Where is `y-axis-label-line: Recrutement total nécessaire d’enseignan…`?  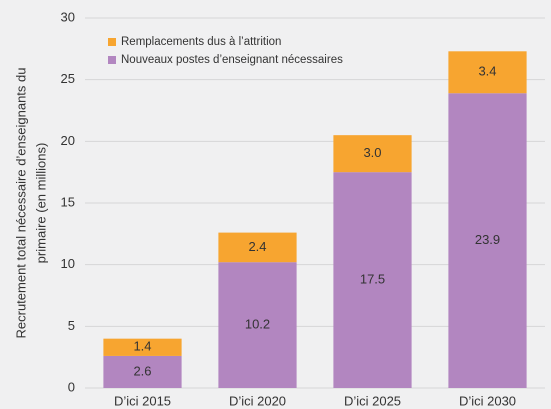
y-axis-label-line: Recrutement total nécessaire d’enseignan… is located at coordinates (20, 203).